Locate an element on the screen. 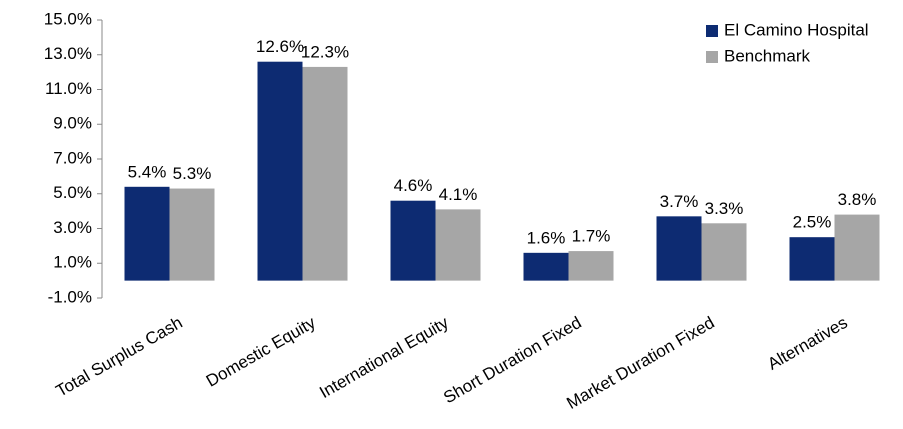  legend-label: Benchmark is located at coordinates (767, 55).